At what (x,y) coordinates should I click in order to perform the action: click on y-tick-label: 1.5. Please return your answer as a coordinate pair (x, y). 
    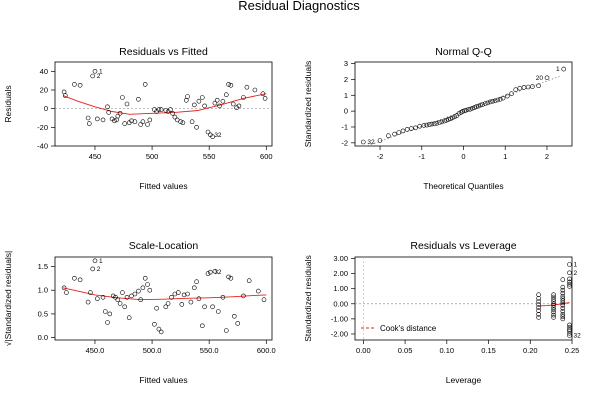
    Looking at the image, I should click on (43, 266).